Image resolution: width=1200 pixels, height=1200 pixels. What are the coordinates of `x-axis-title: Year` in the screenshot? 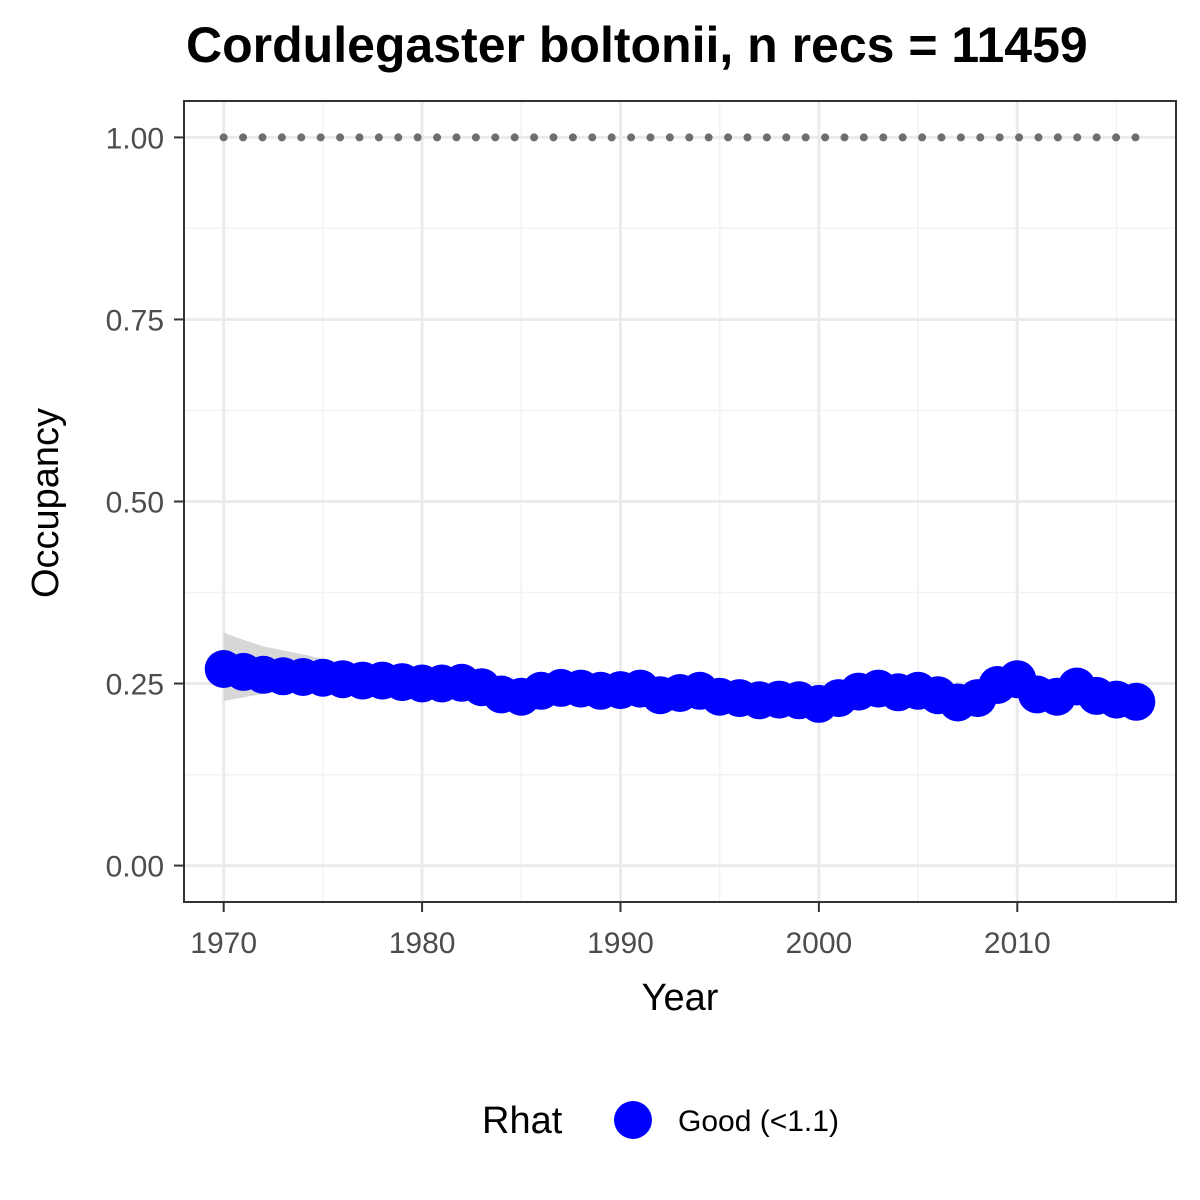 It's located at (680, 998).